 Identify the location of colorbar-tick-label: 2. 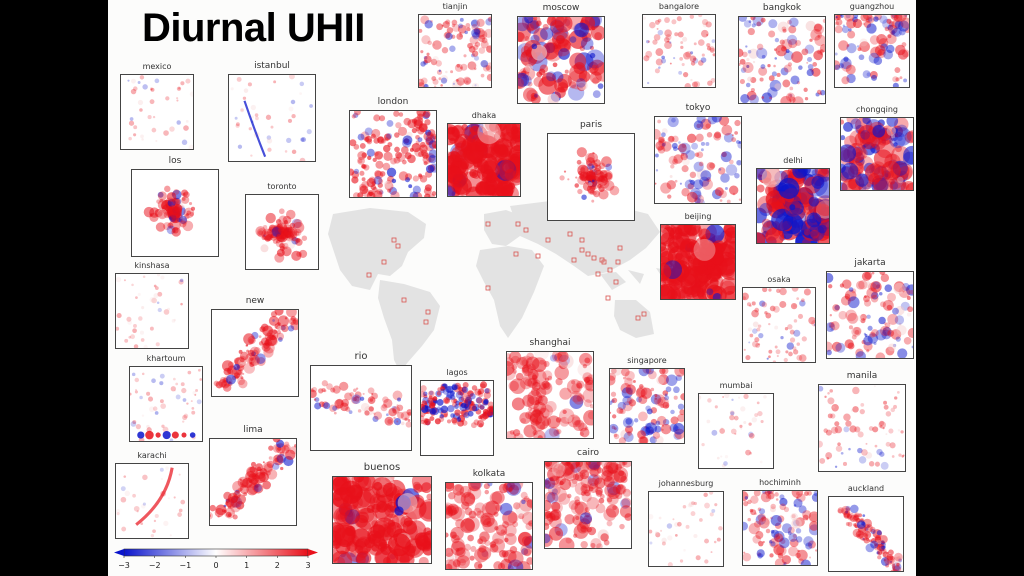
(277, 565).